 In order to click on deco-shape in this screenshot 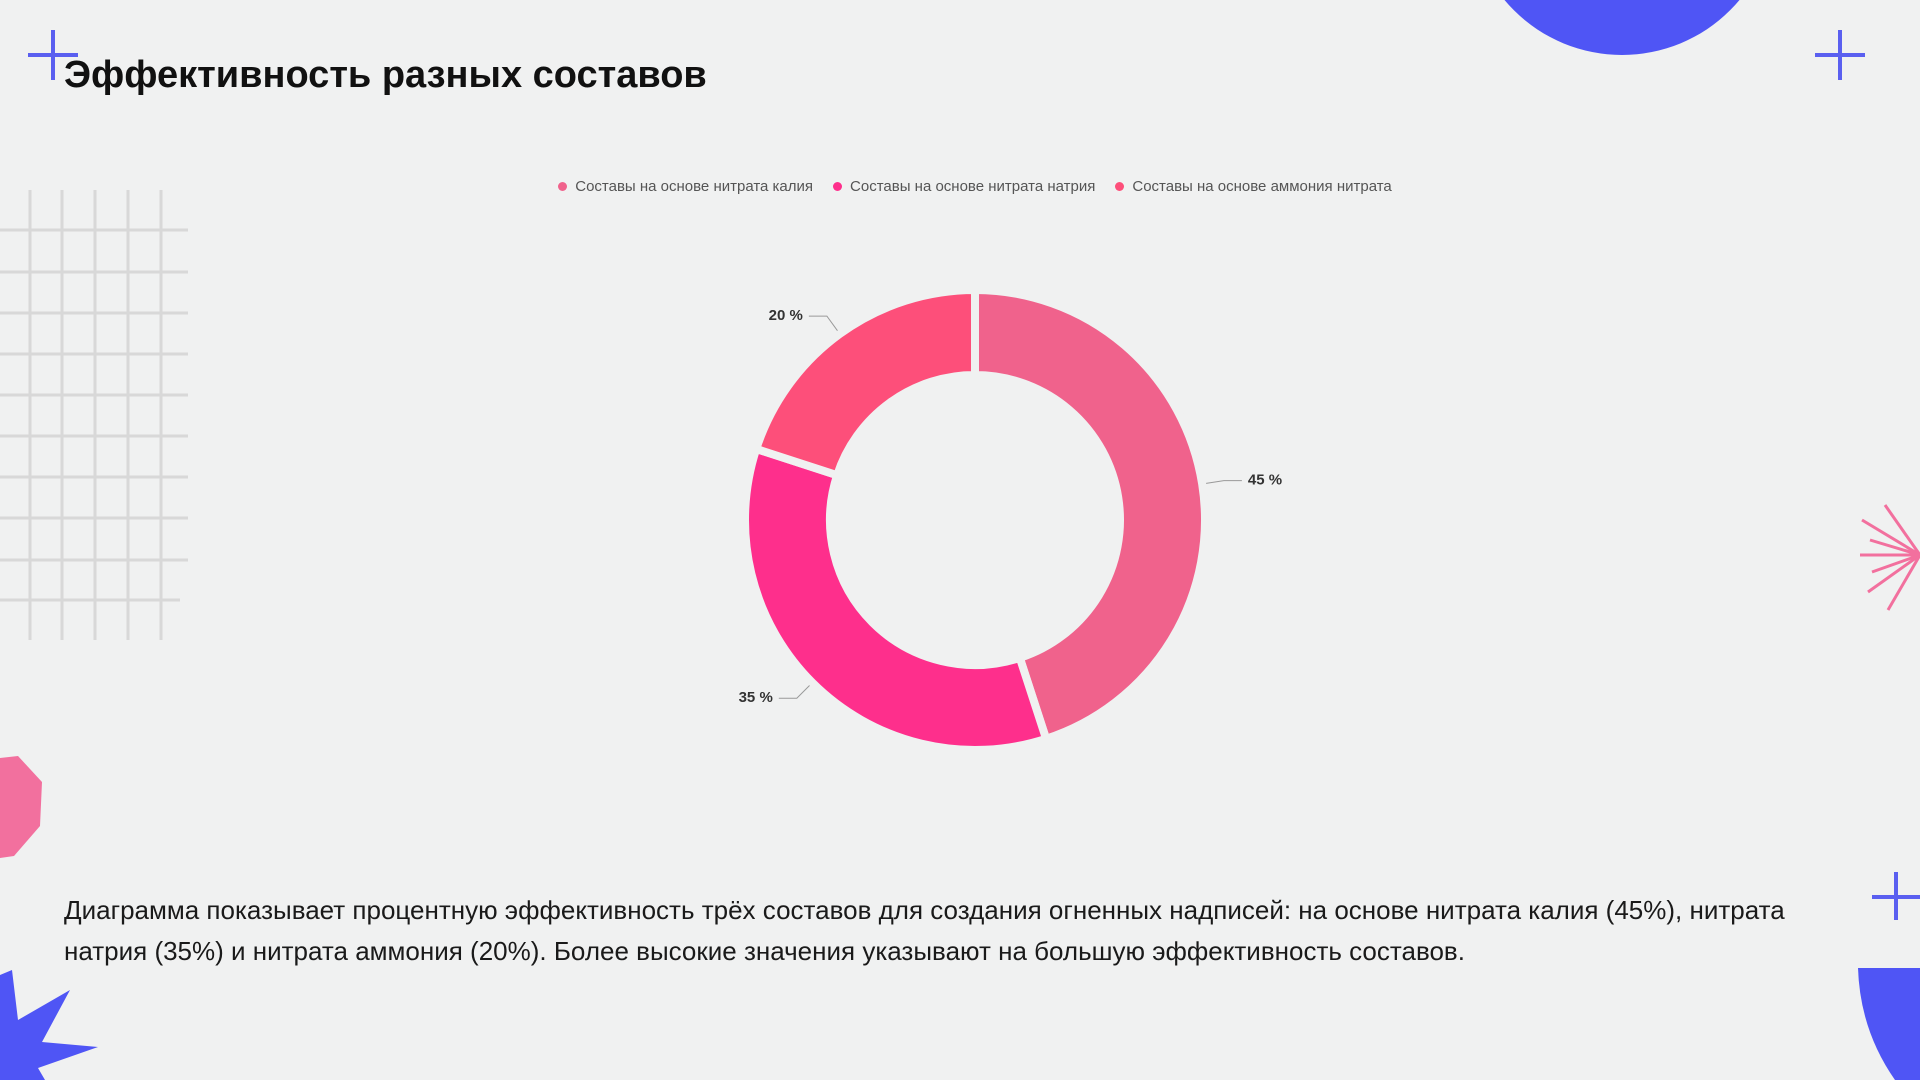, I will do `click(1889, 1024)`.